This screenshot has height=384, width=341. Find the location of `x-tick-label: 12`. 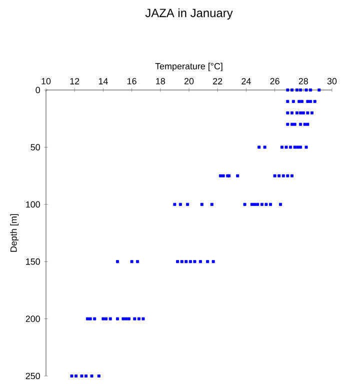

x-tick-label: 12 is located at coordinates (75, 81).